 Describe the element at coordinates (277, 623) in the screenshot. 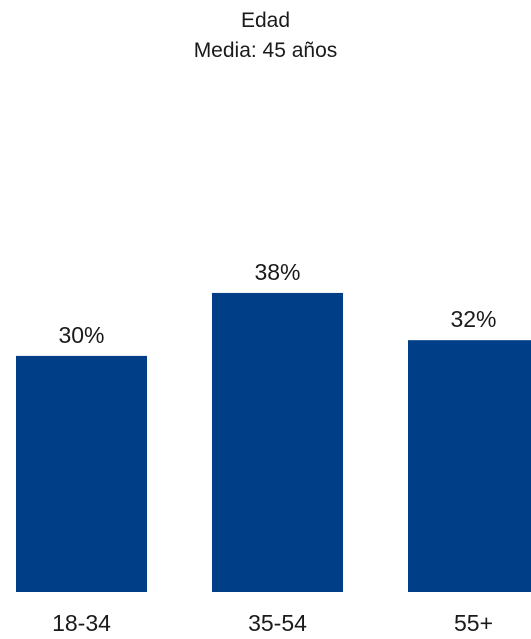

I see `category-label-35-54: 35-54` at that location.